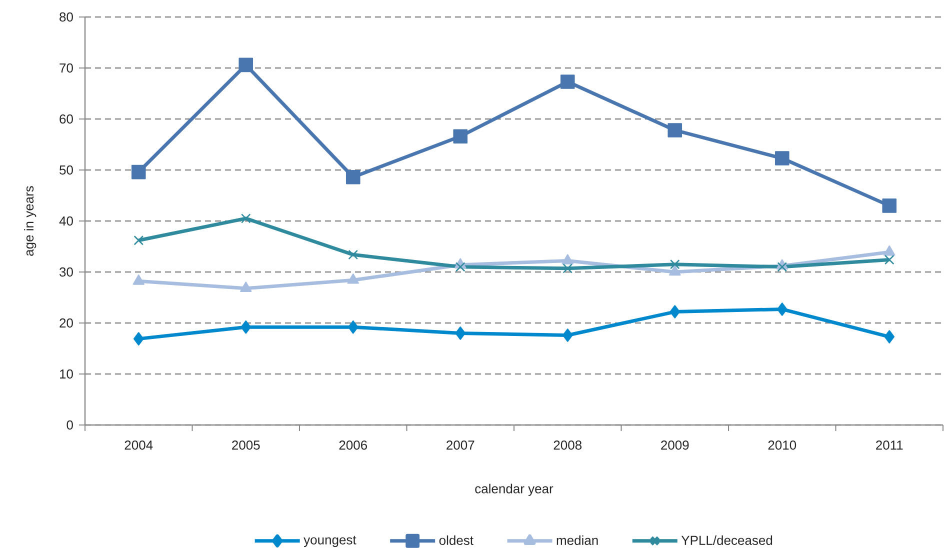  Describe the element at coordinates (66, 221) in the screenshot. I see `y-tick-label: 40` at that location.